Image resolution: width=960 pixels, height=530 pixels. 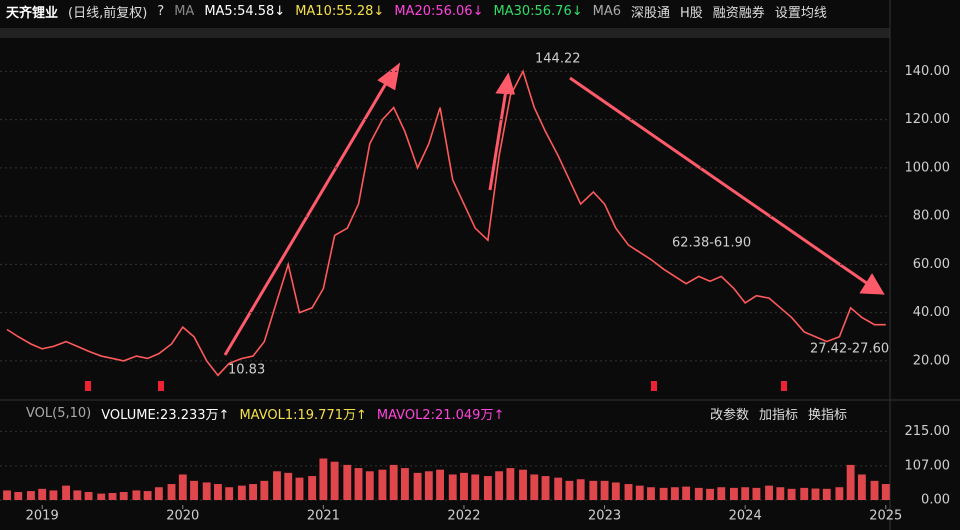 What do you see at coordinates (445, 33) in the screenshot?
I see `hidden-row` at bounding box center [445, 33].